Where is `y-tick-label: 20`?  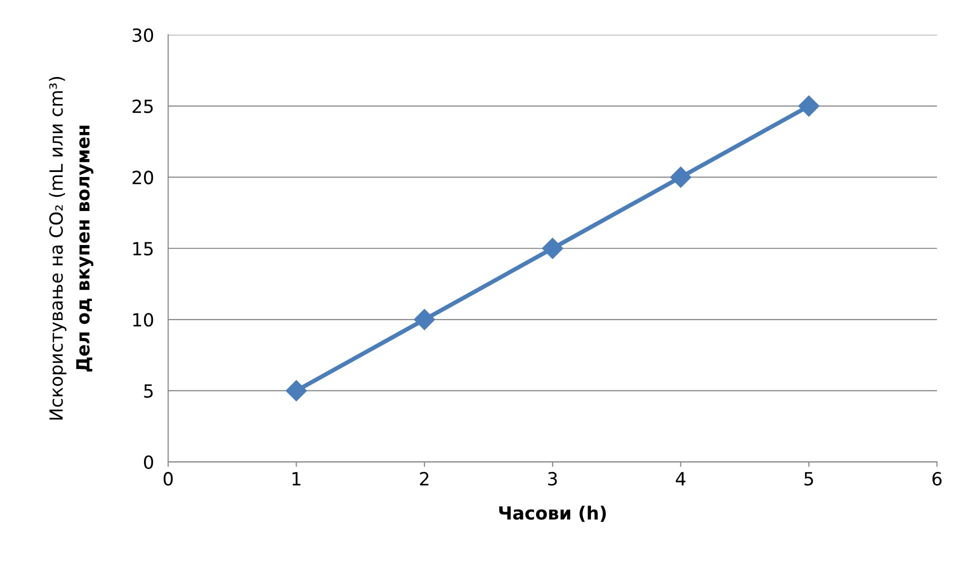
y-tick-label: 20 is located at coordinates (143, 177).